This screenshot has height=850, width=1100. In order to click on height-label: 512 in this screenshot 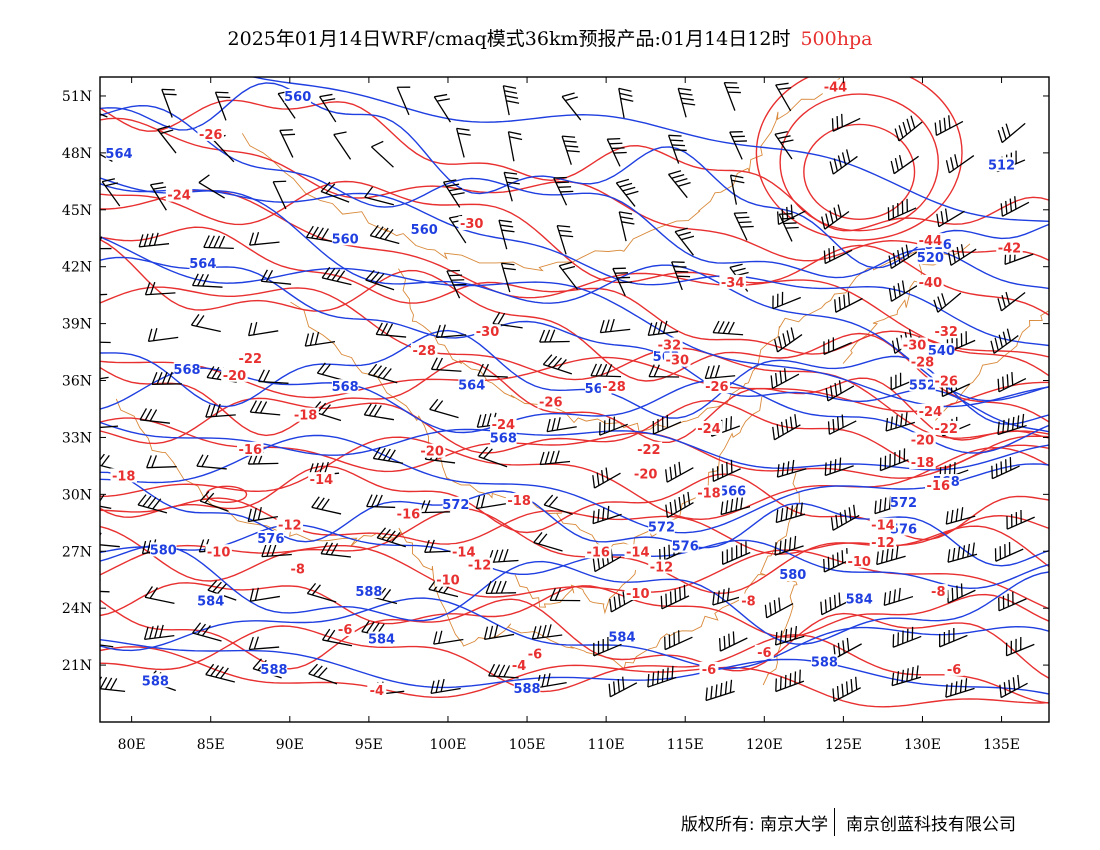, I will do `click(1001, 165)`.